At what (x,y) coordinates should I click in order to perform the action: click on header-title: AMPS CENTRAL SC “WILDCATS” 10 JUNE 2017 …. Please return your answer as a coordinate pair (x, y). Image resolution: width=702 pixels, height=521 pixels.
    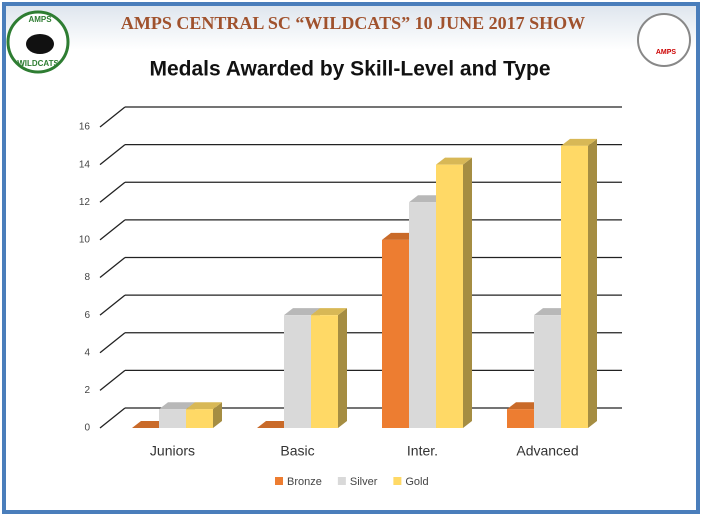
    Looking at the image, I should click on (353, 23).